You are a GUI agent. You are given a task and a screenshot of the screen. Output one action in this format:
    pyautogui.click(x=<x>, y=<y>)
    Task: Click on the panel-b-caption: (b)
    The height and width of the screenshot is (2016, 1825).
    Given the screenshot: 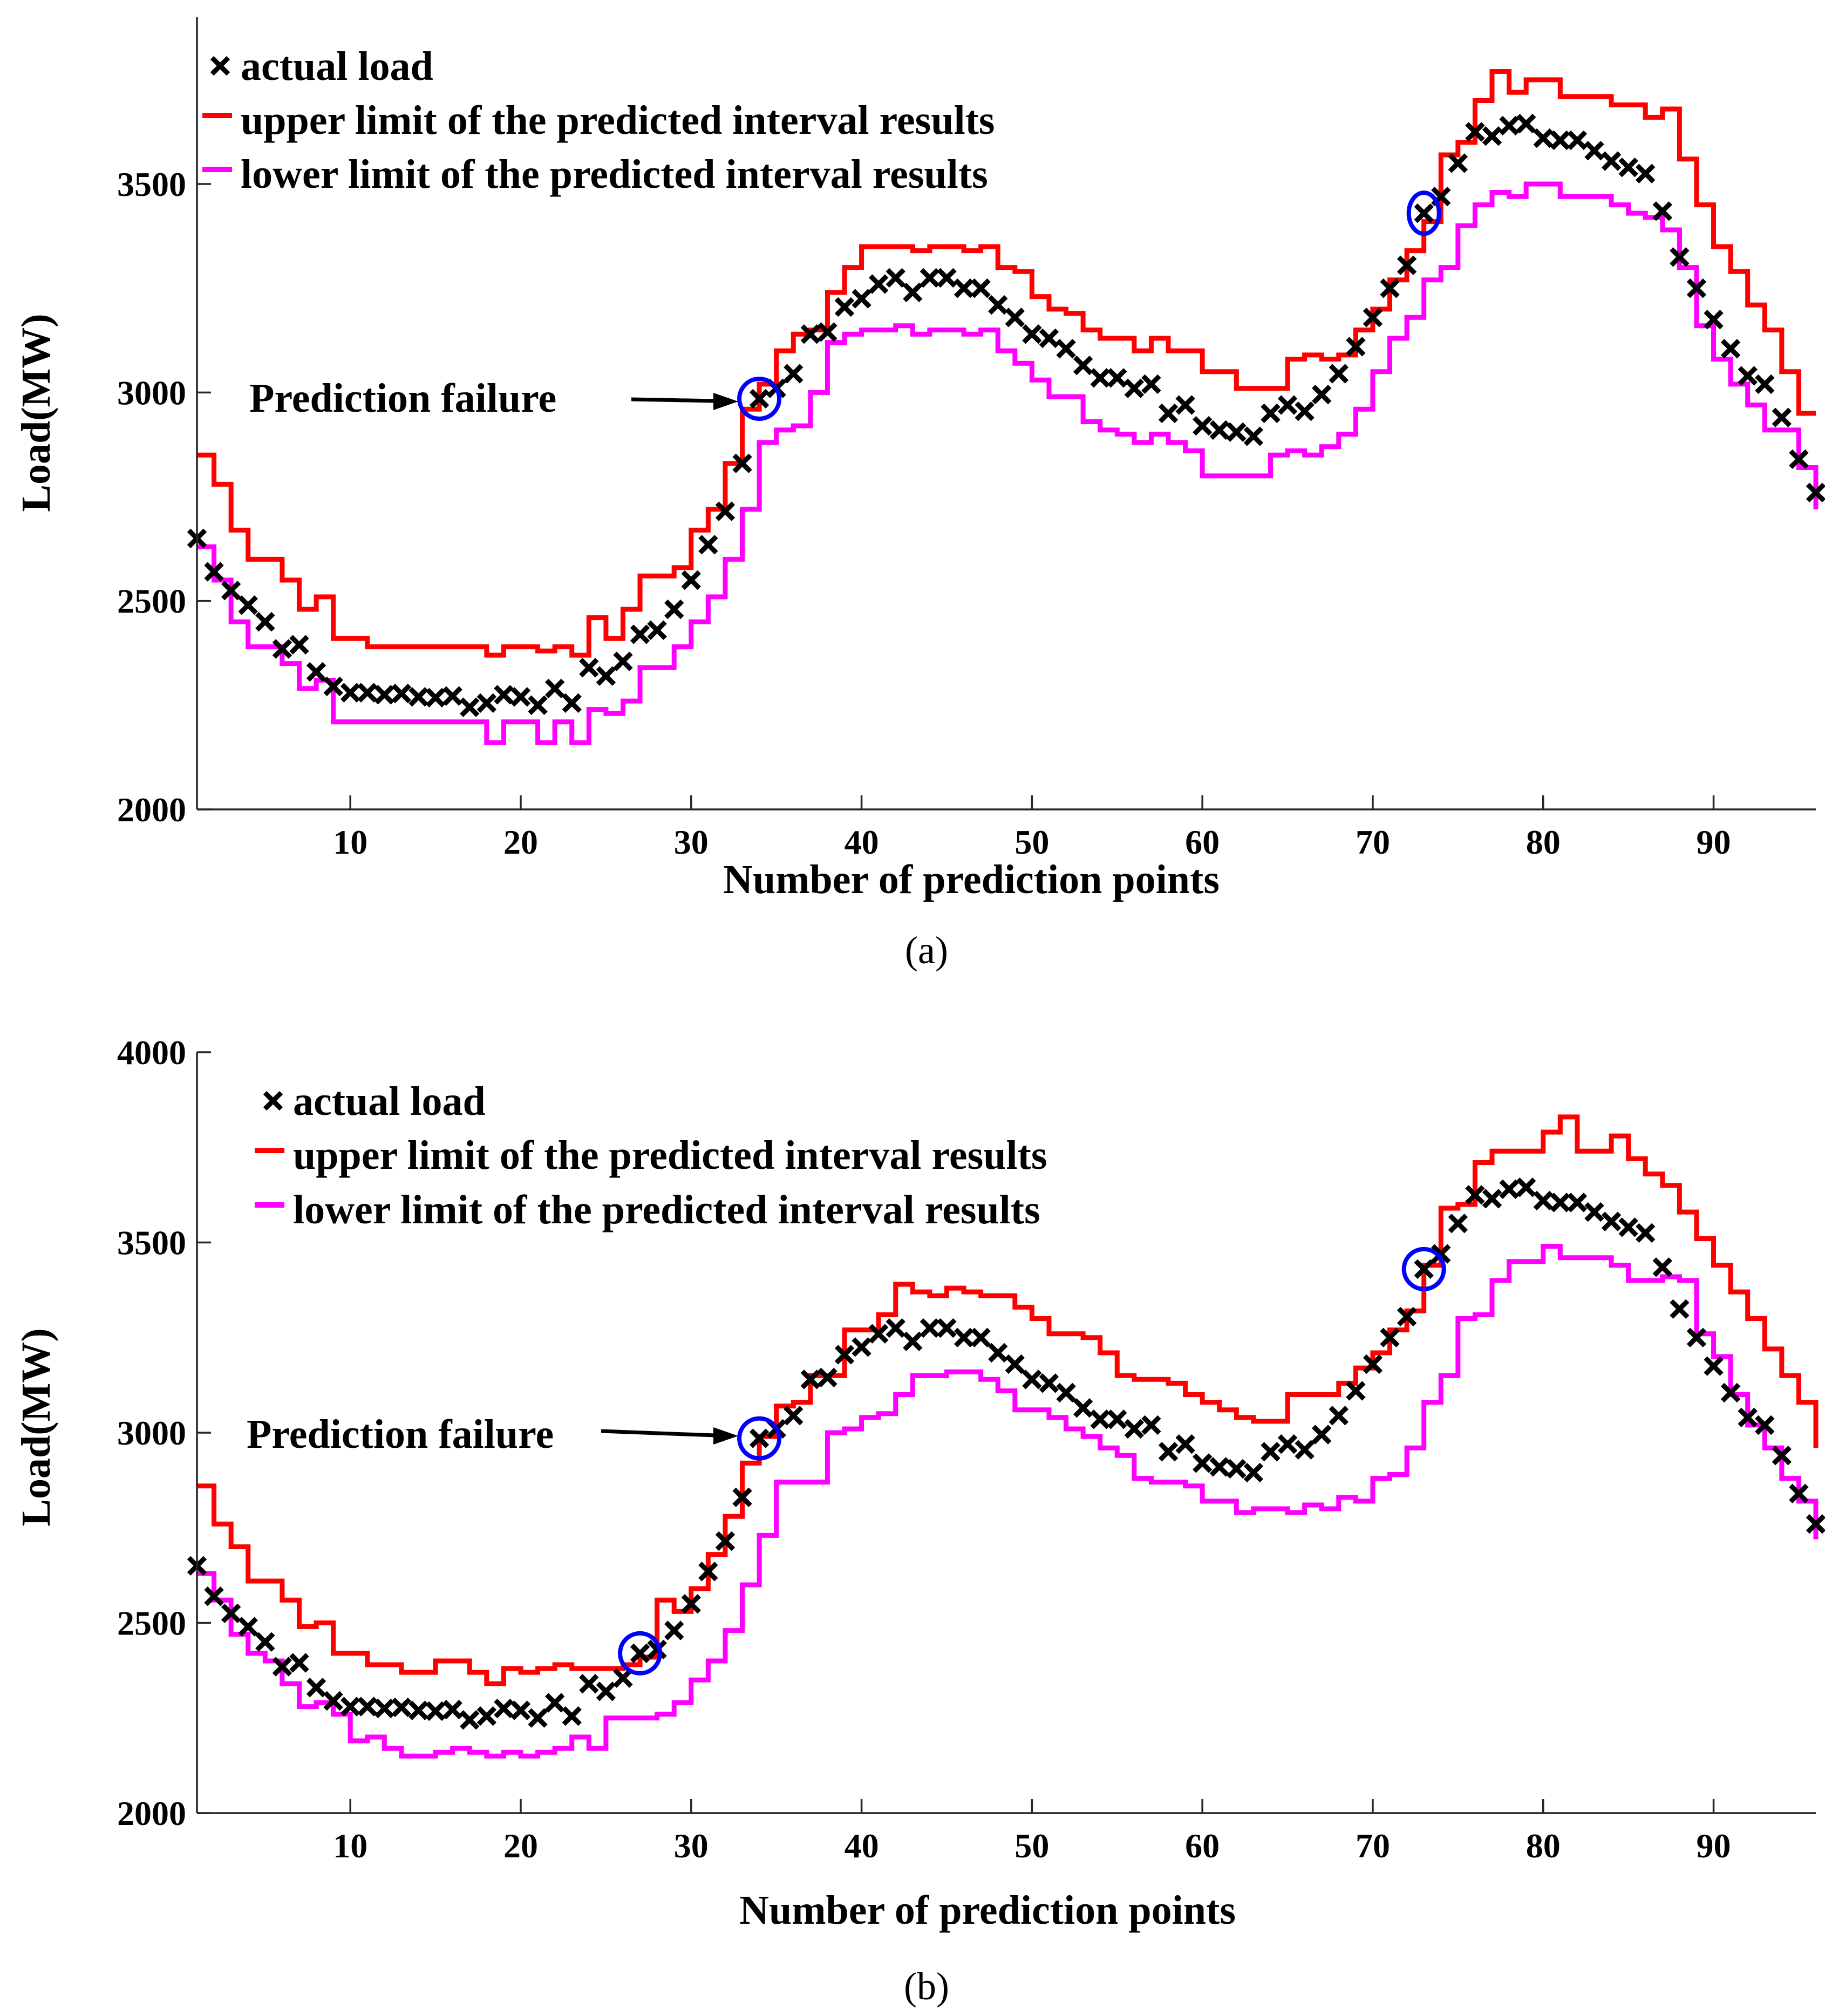 What is the action you would take?
    pyautogui.click(x=927, y=1986)
    